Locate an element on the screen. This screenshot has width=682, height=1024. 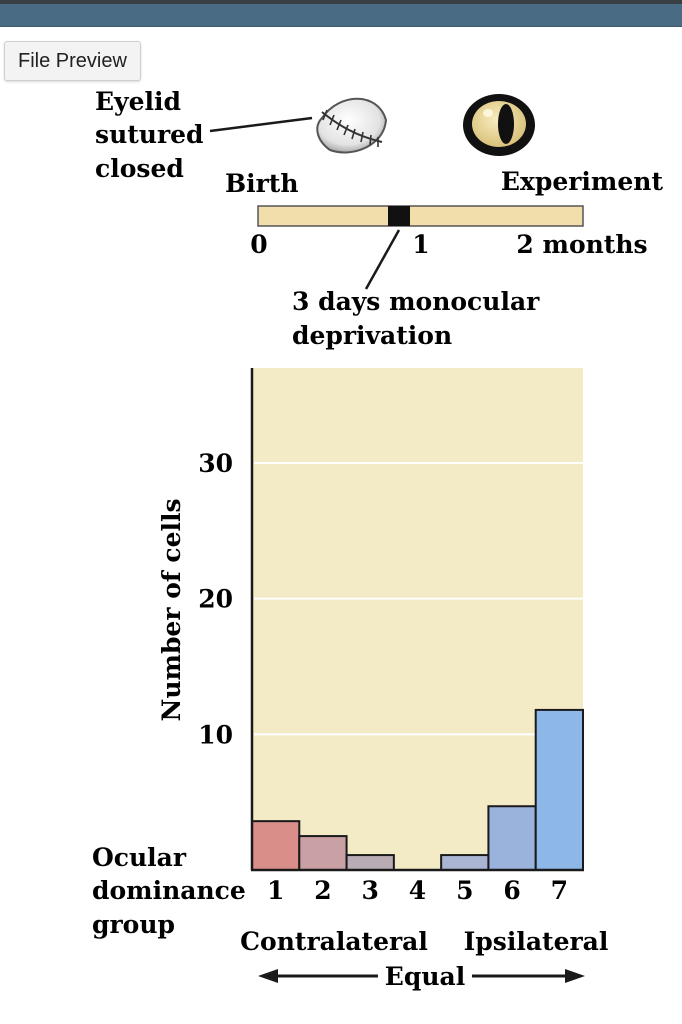
gridlines is located at coordinates (418, 598).